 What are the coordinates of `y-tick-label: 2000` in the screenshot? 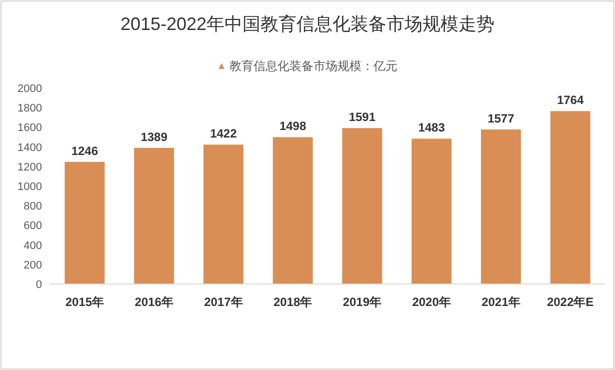 It's located at (30, 89).